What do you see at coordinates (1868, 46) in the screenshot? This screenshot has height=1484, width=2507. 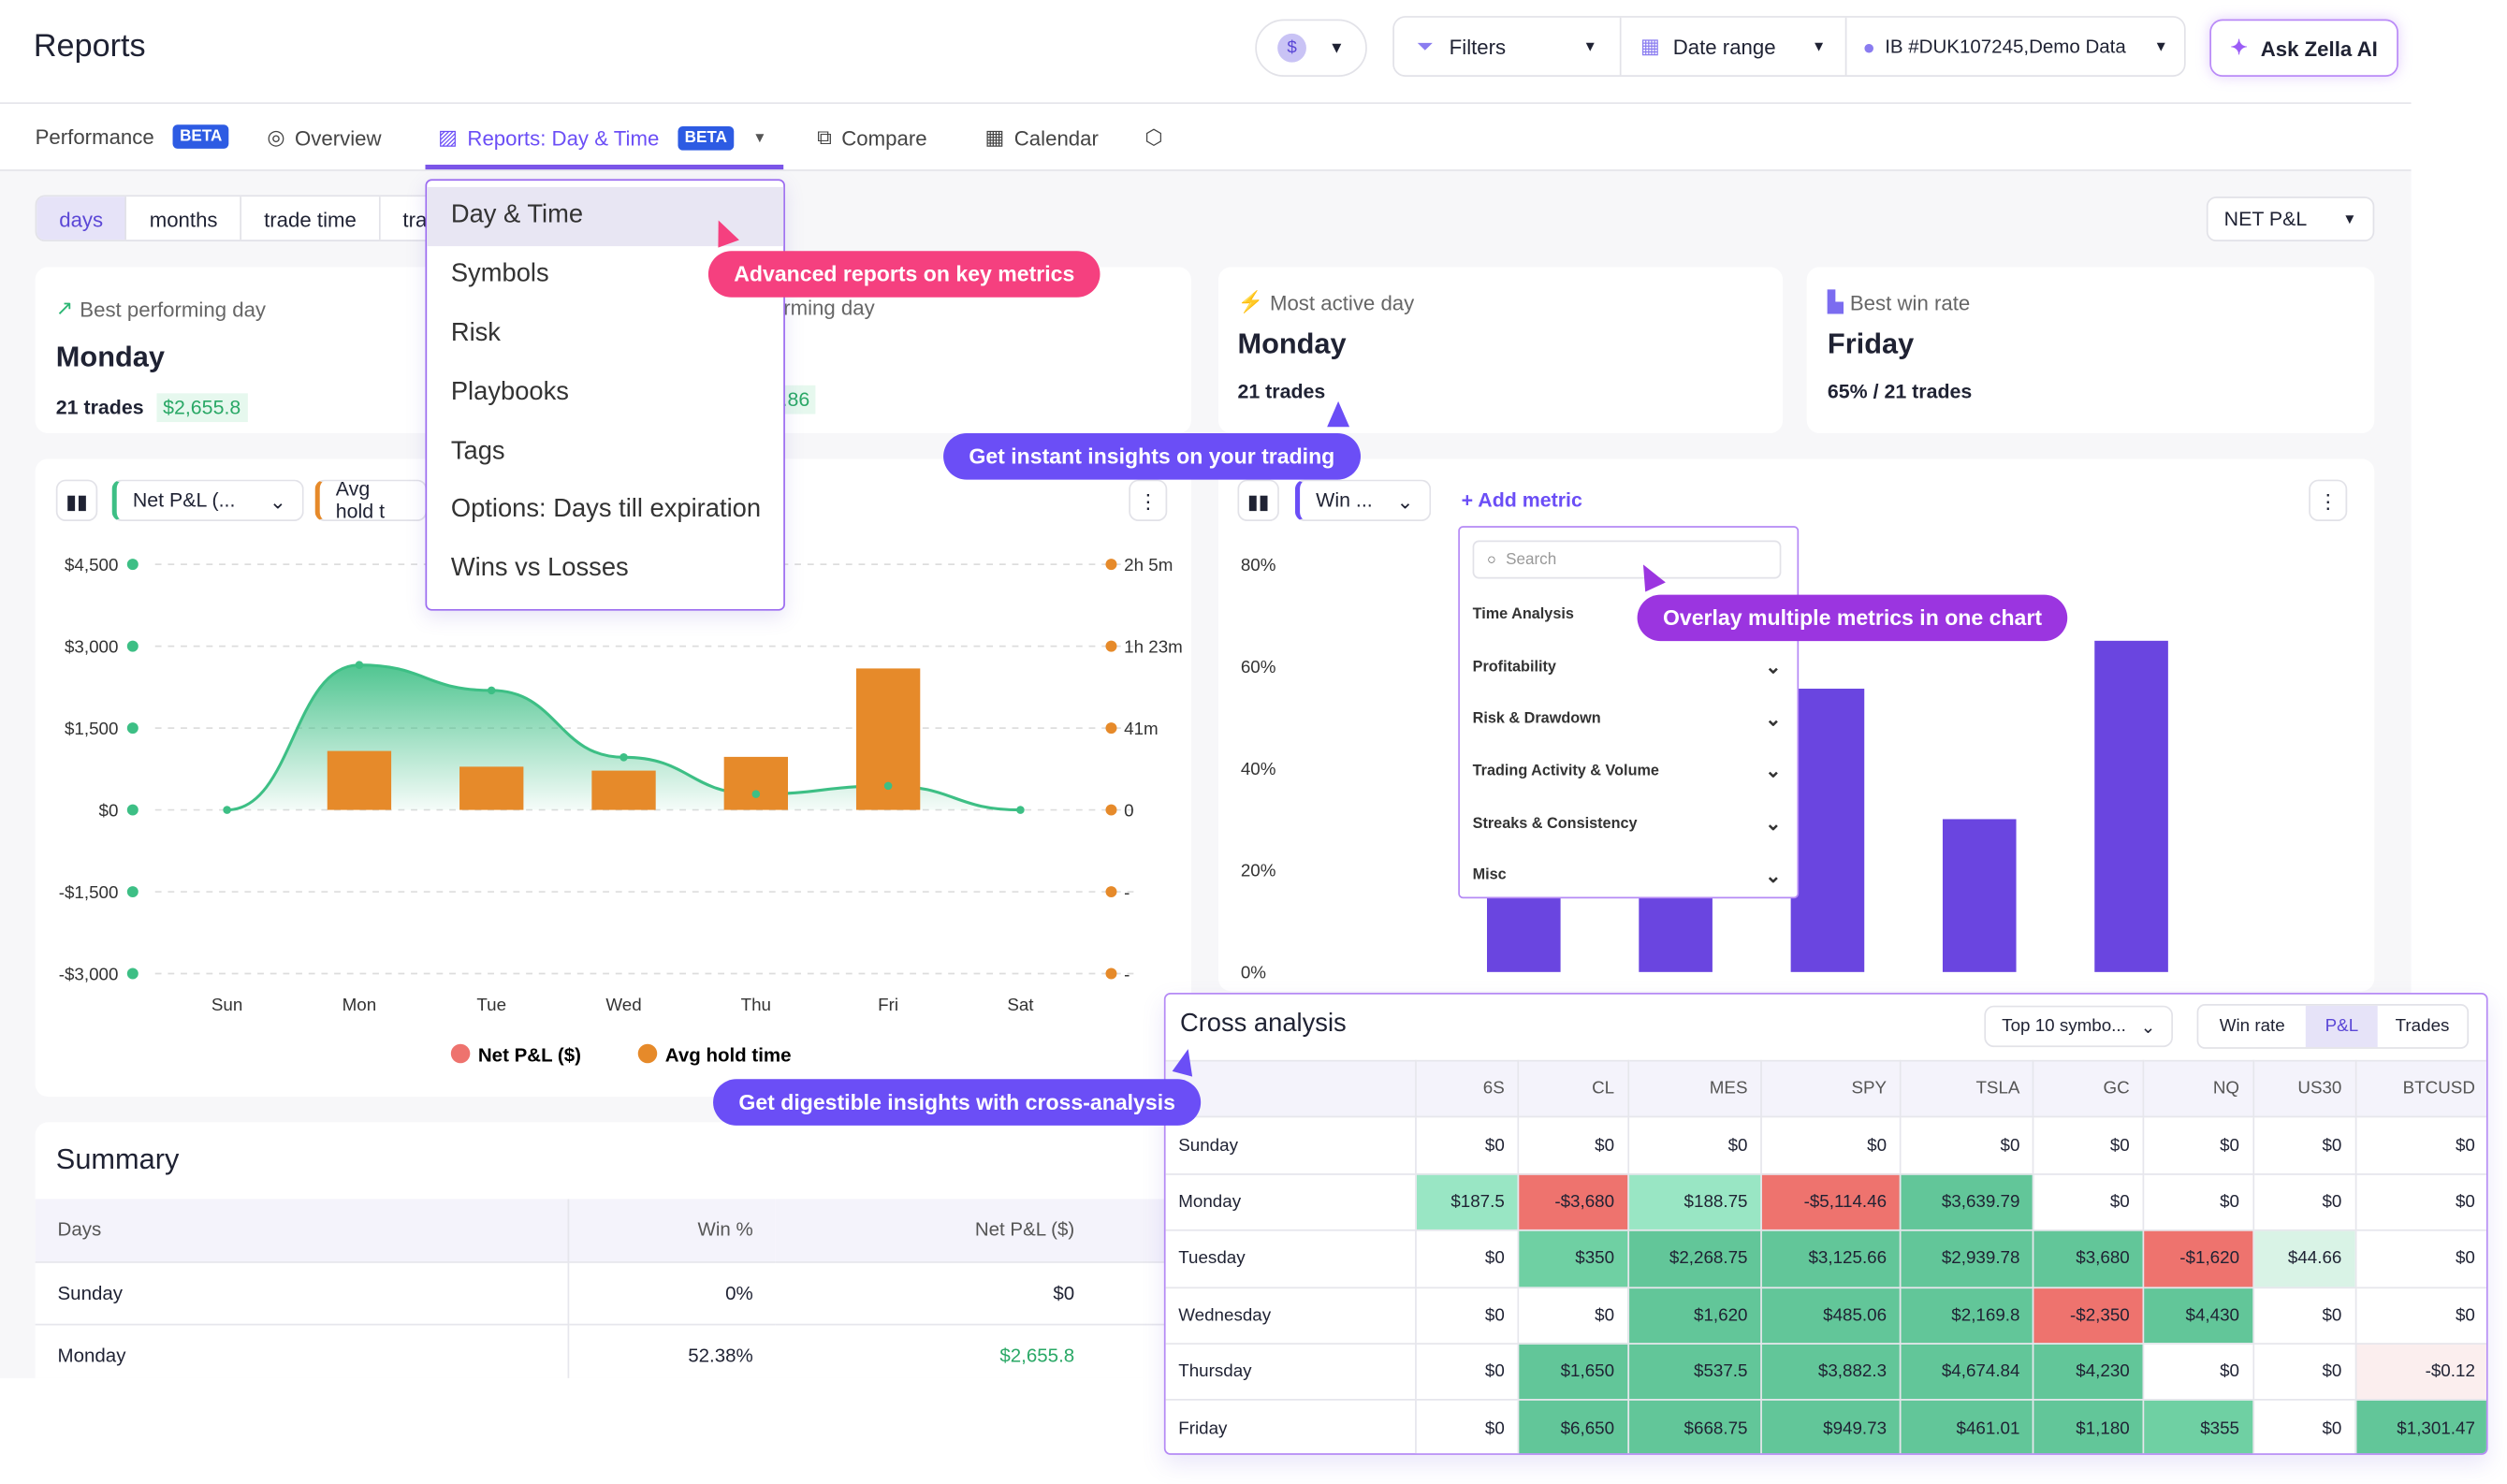 I see `account-icon: ●` at bounding box center [1868, 46].